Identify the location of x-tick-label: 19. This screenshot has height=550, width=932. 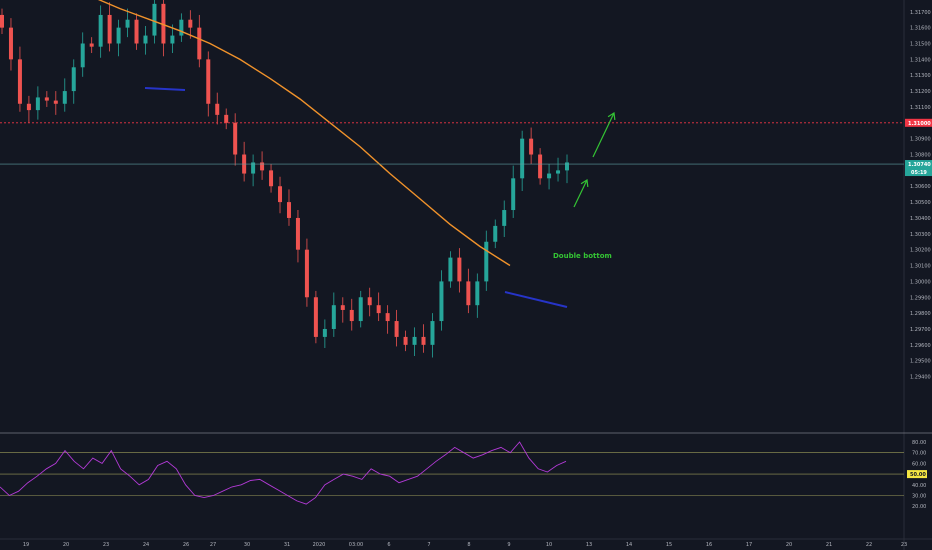
(26, 545).